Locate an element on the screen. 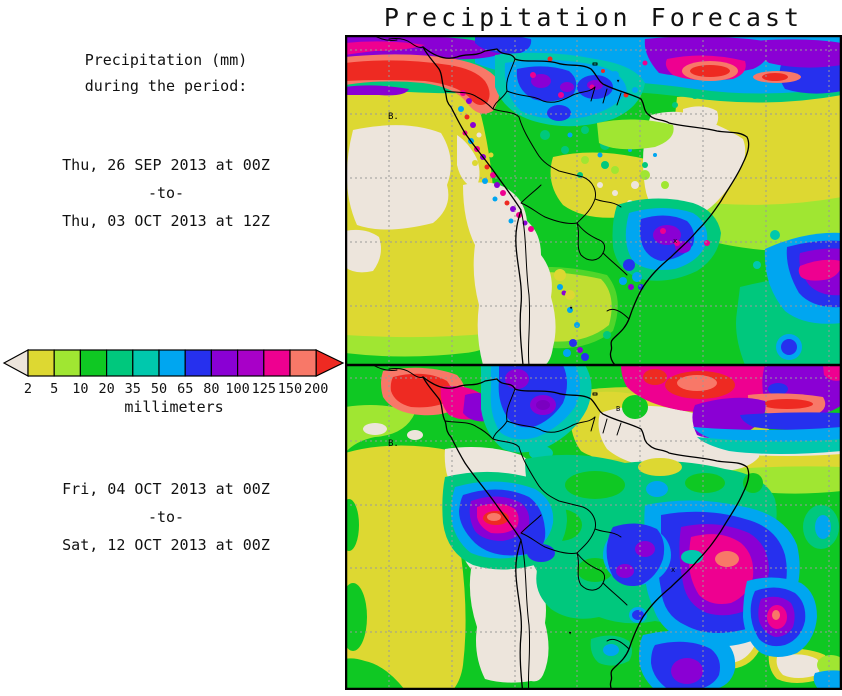 Image resolution: width=842 pixels, height=696 pixels. svg-text: 65 is located at coordinates (185, 389).